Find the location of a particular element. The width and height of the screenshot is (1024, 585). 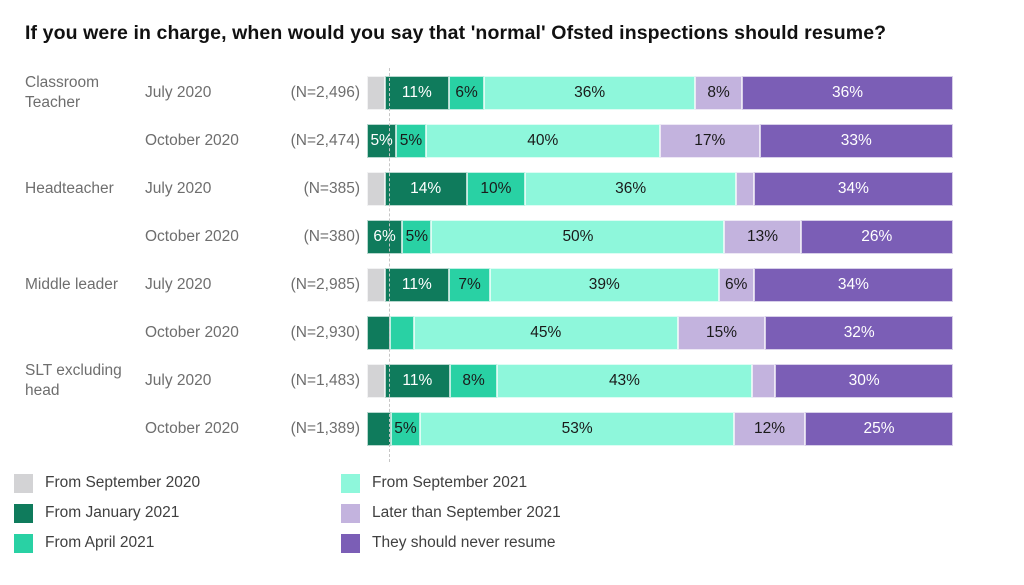

legend-item: From September 2020 is located at coordinates (177, 483).